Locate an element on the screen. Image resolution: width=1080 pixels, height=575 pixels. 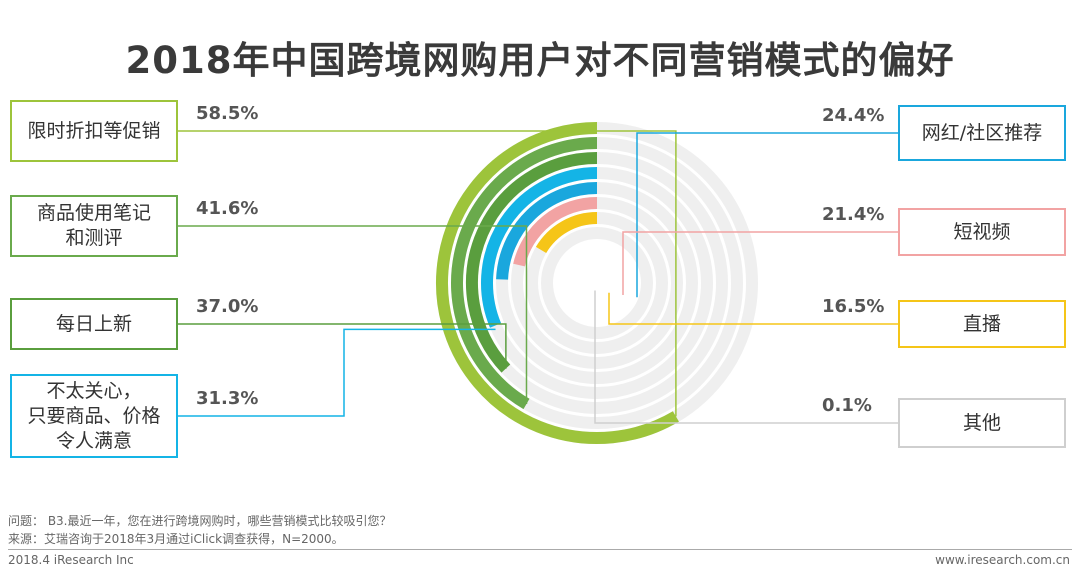
right-value-label-2: 16.5% is located at coordinates (853, 306).